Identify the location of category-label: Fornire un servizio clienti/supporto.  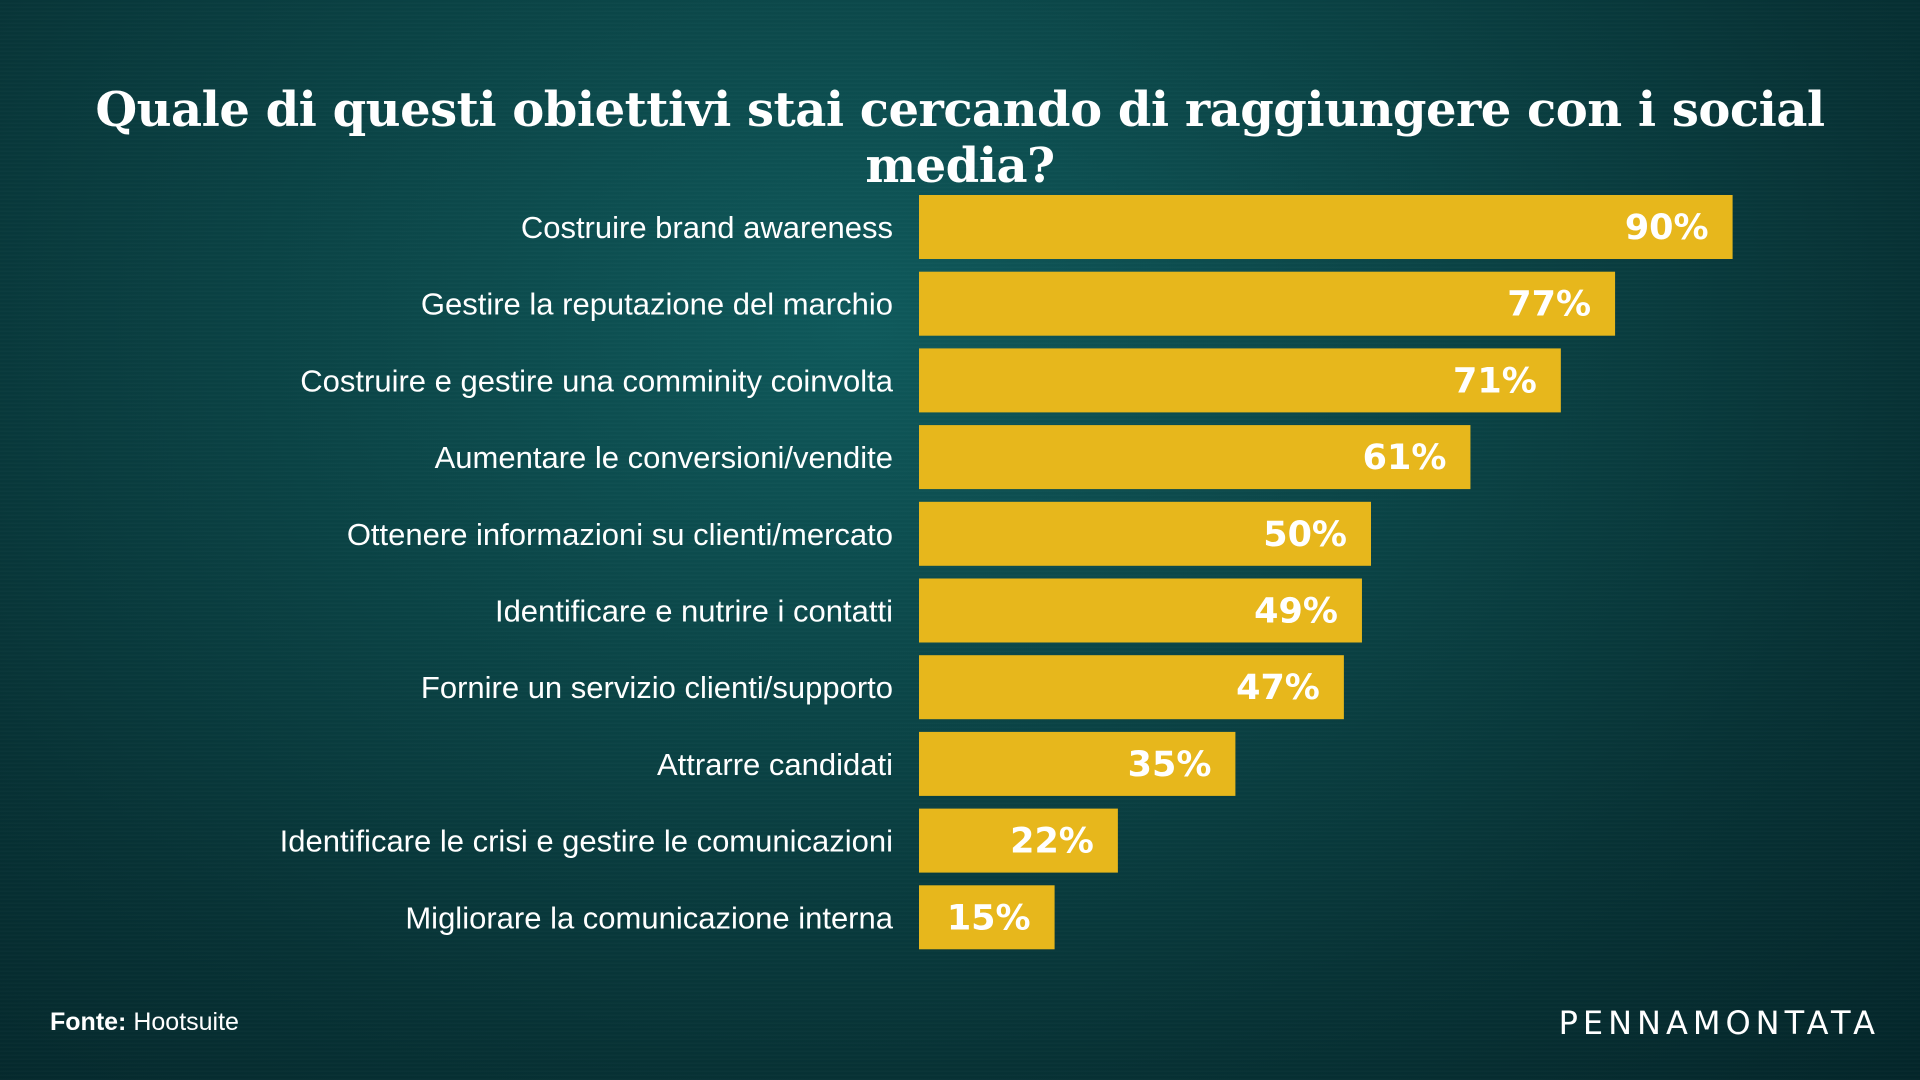
(657, 687).